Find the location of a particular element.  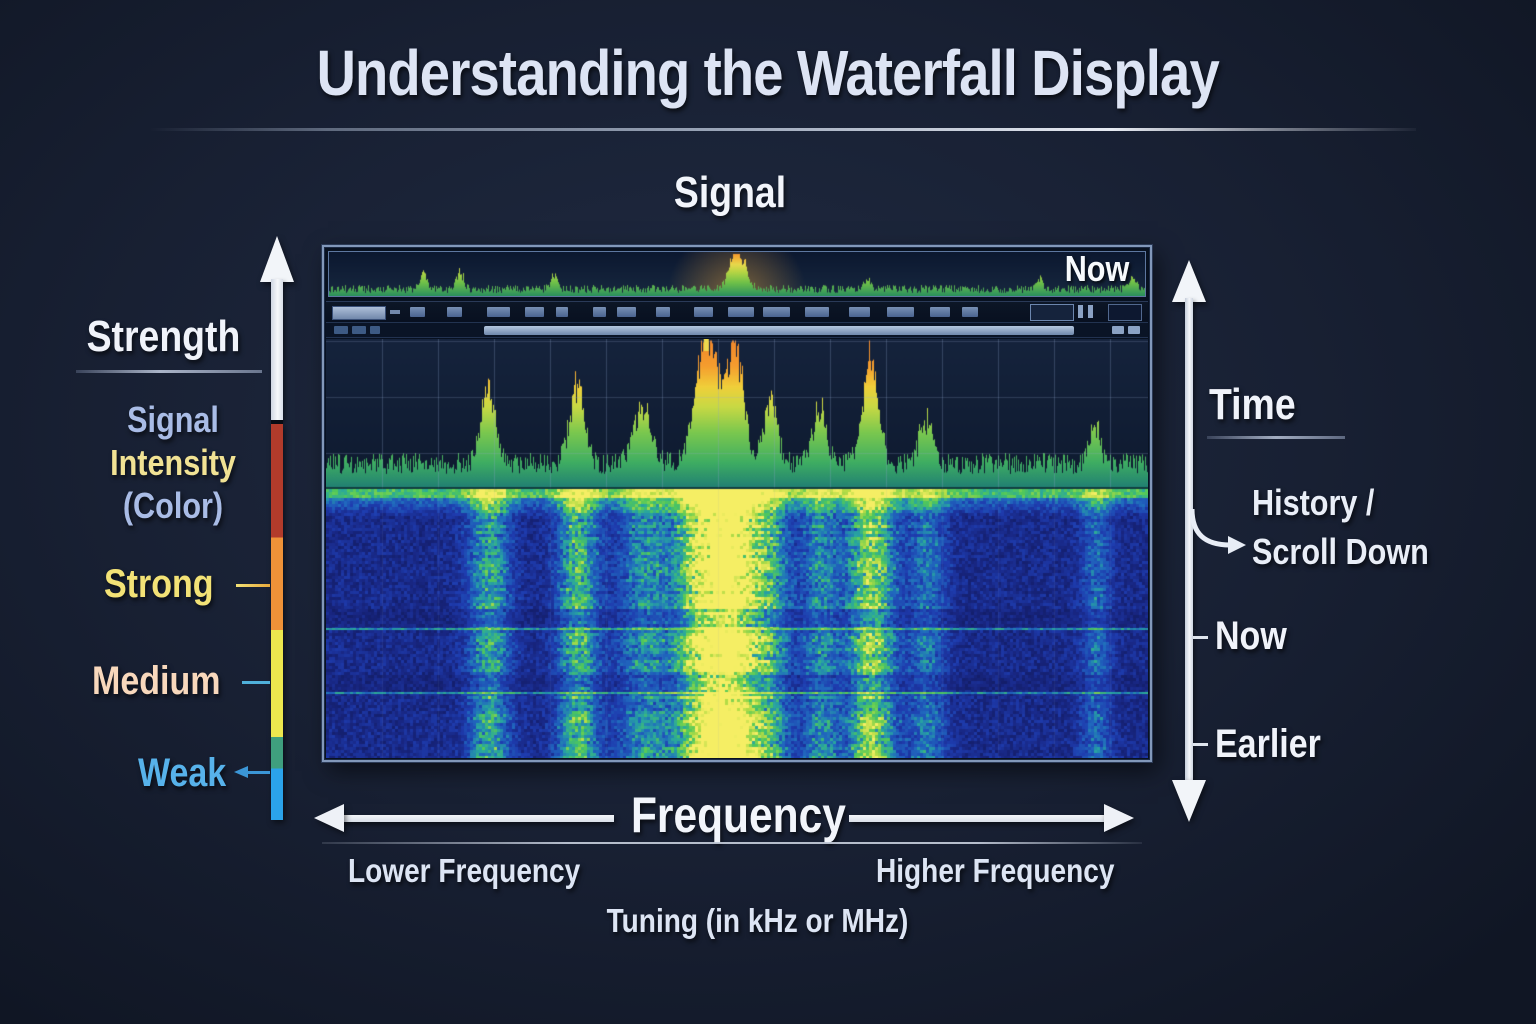

time-heading: Time is located at coordinates (1252, 404).